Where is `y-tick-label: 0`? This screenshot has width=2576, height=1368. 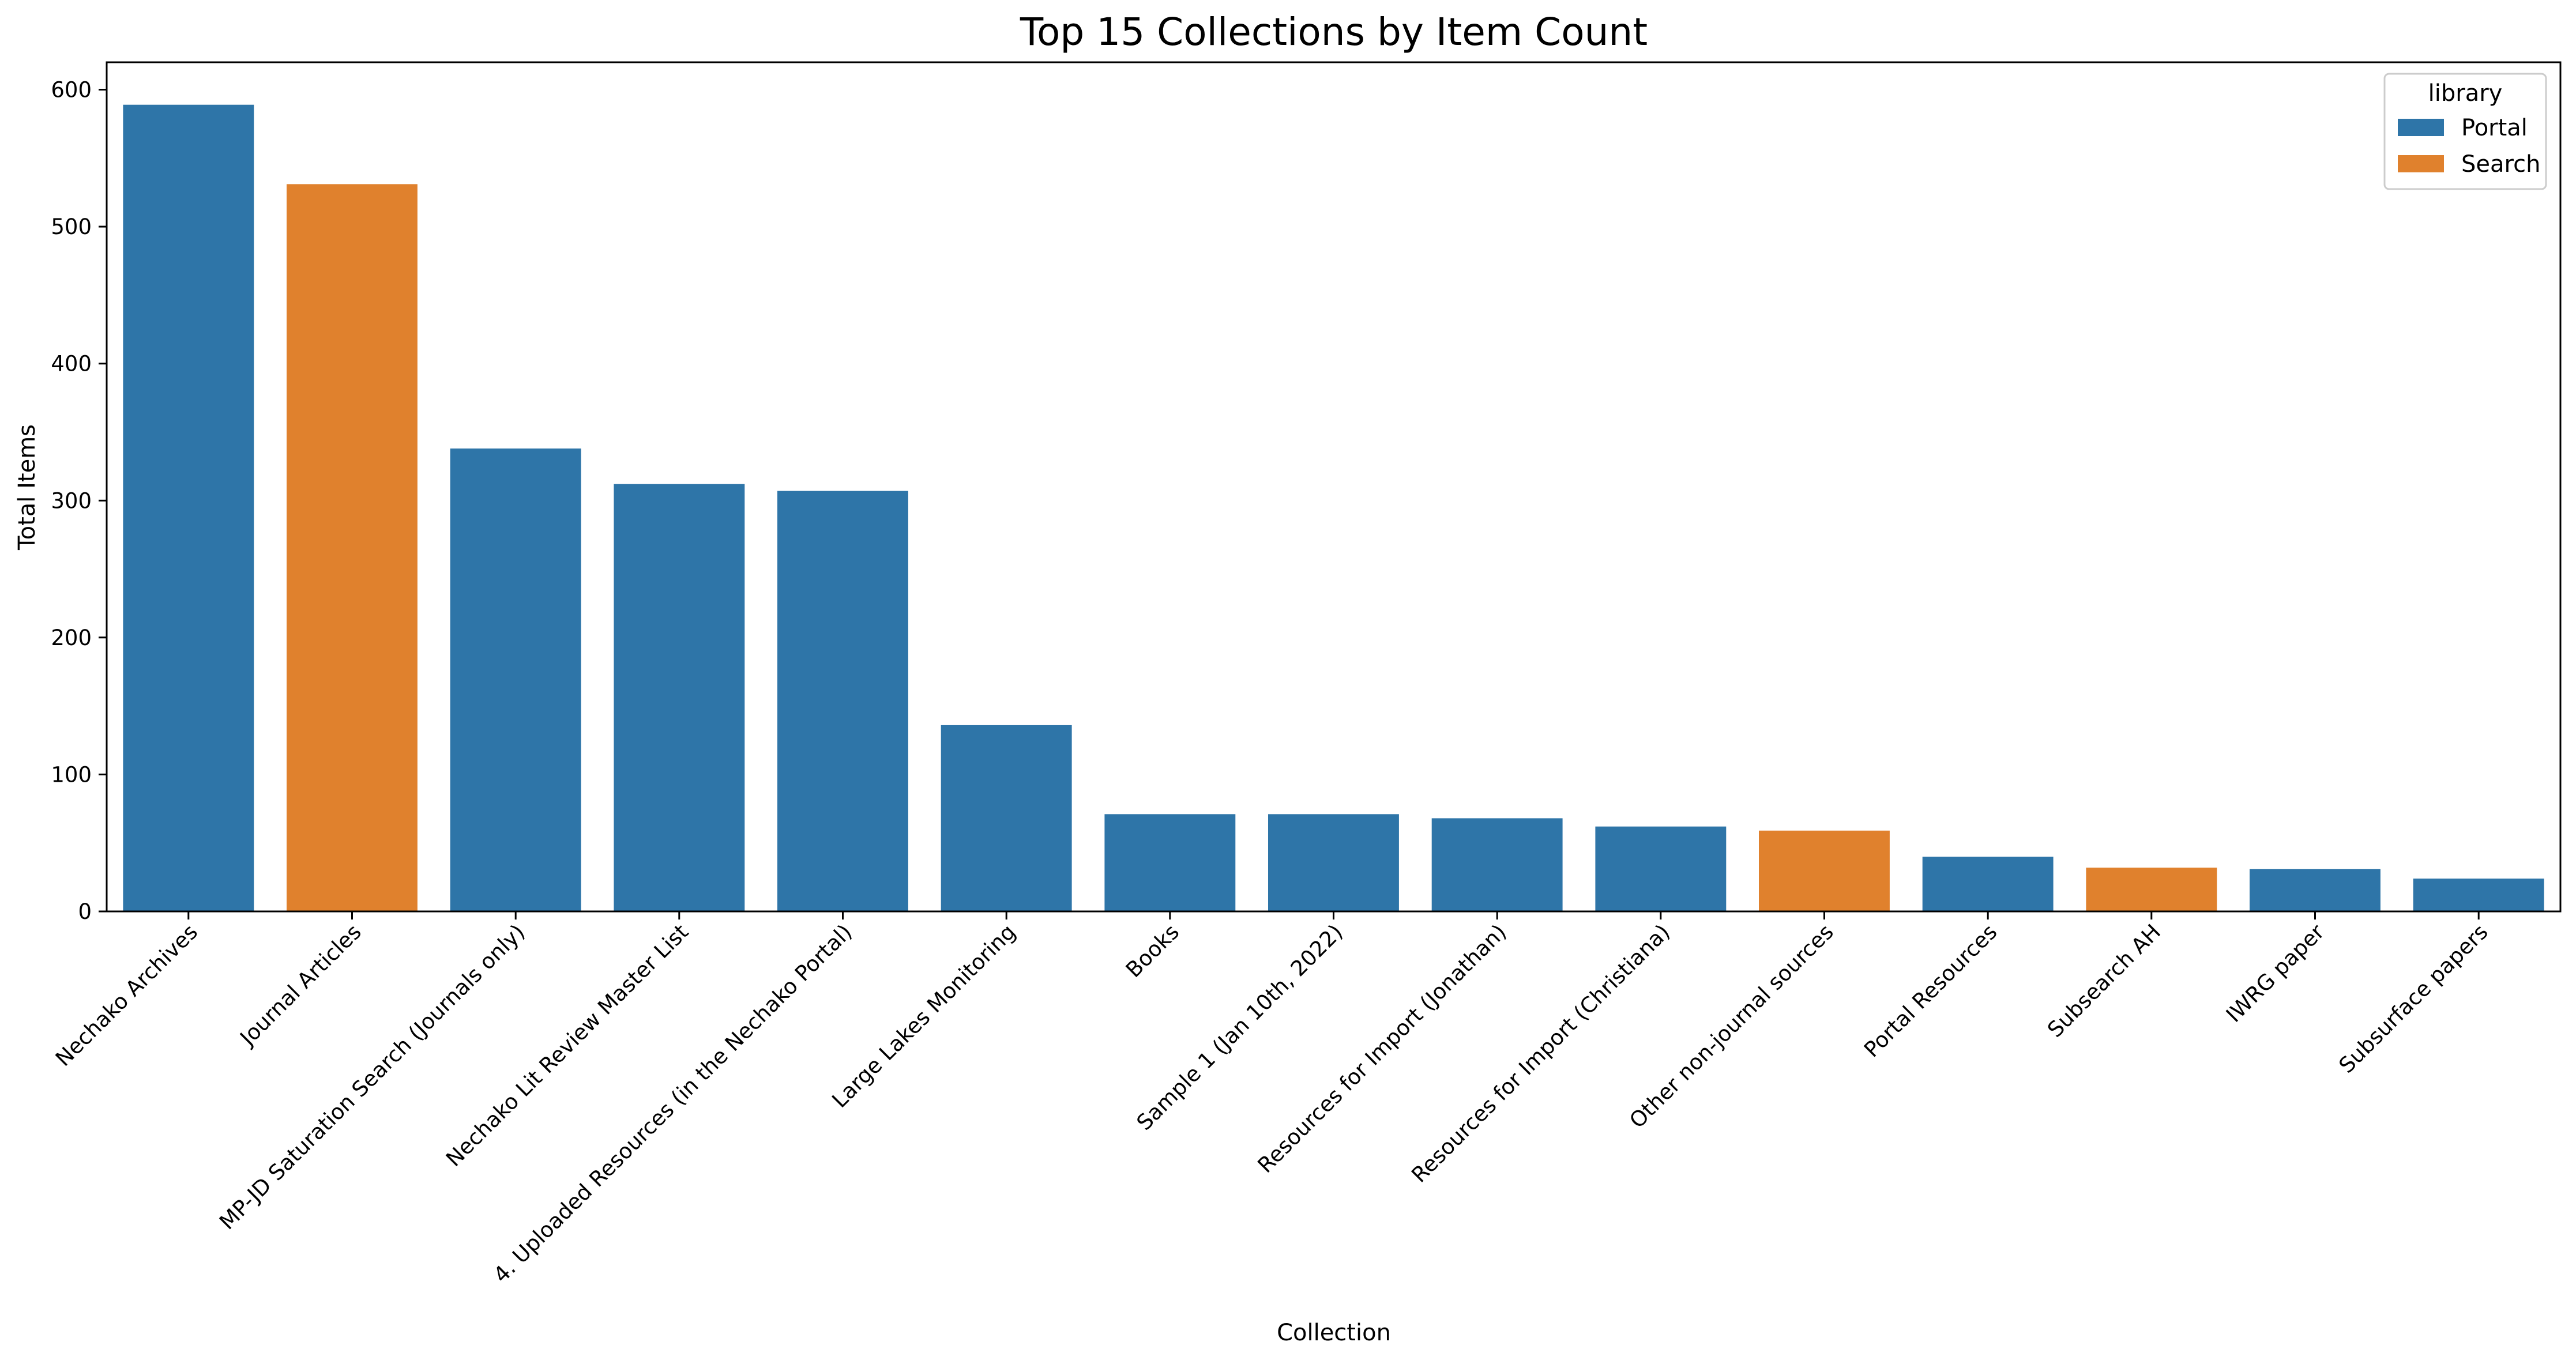 y-tick-label: 0 is located at coordinates (85, 912).